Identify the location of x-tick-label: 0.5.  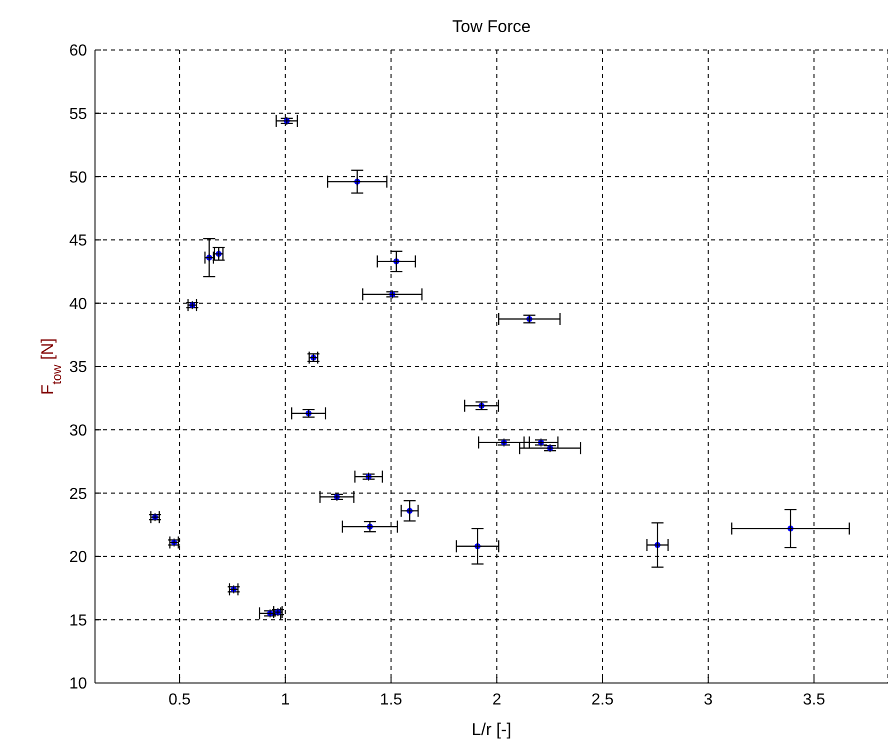
(179, 699).